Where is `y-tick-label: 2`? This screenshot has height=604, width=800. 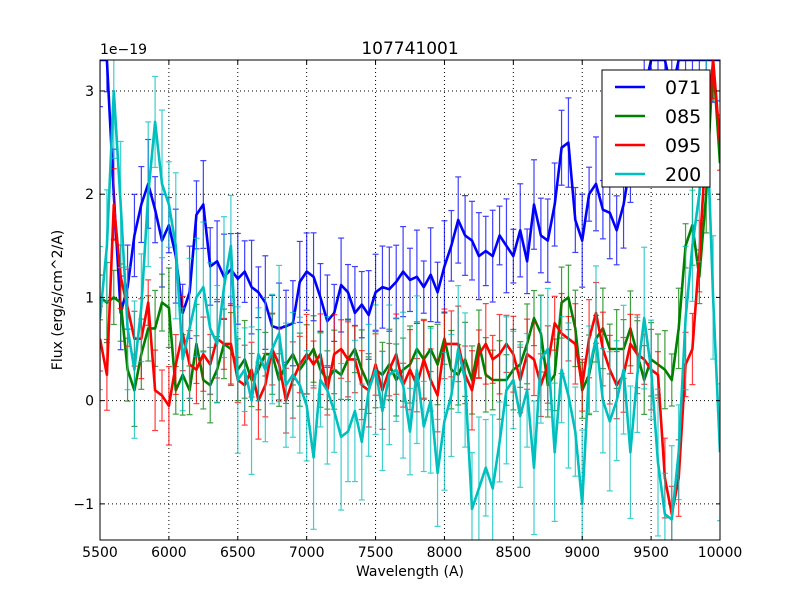 y-tick-label: 2 is located at coordinates (89, 195).